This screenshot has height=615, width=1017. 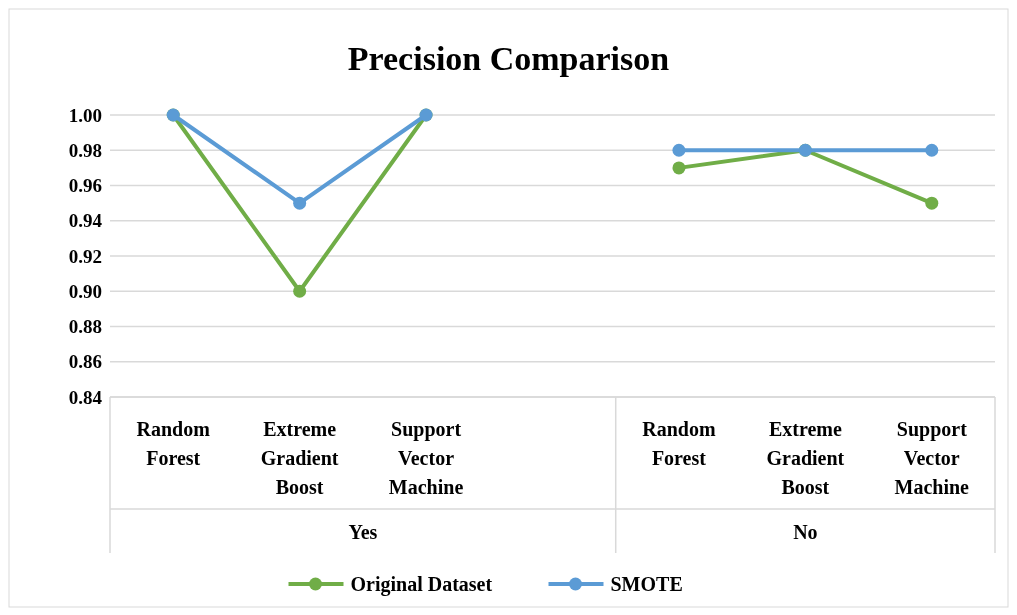 What do you see at coordinates (85, 397) in the screenshot?
I see `y-tick-label: 0.84` at bounding box center [85, 397].